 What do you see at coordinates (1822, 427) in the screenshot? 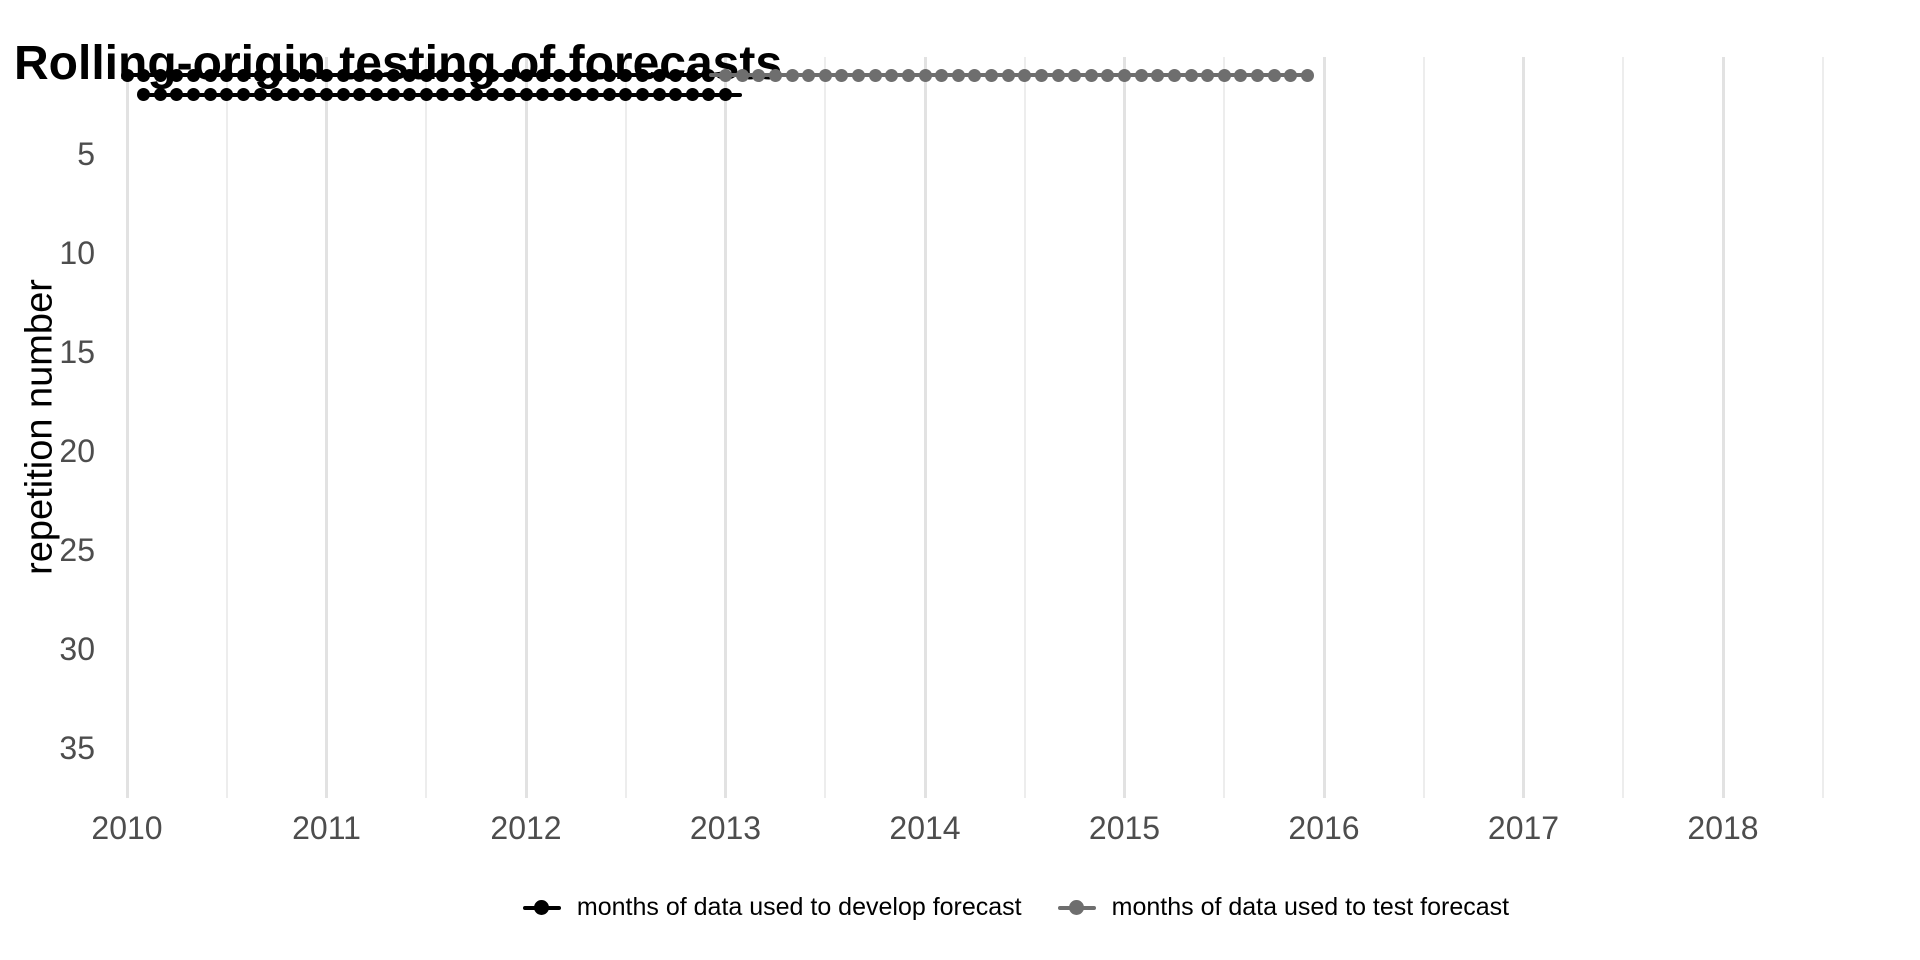
I see `gridline-minor-2018` at bounding box center [1822, 427].